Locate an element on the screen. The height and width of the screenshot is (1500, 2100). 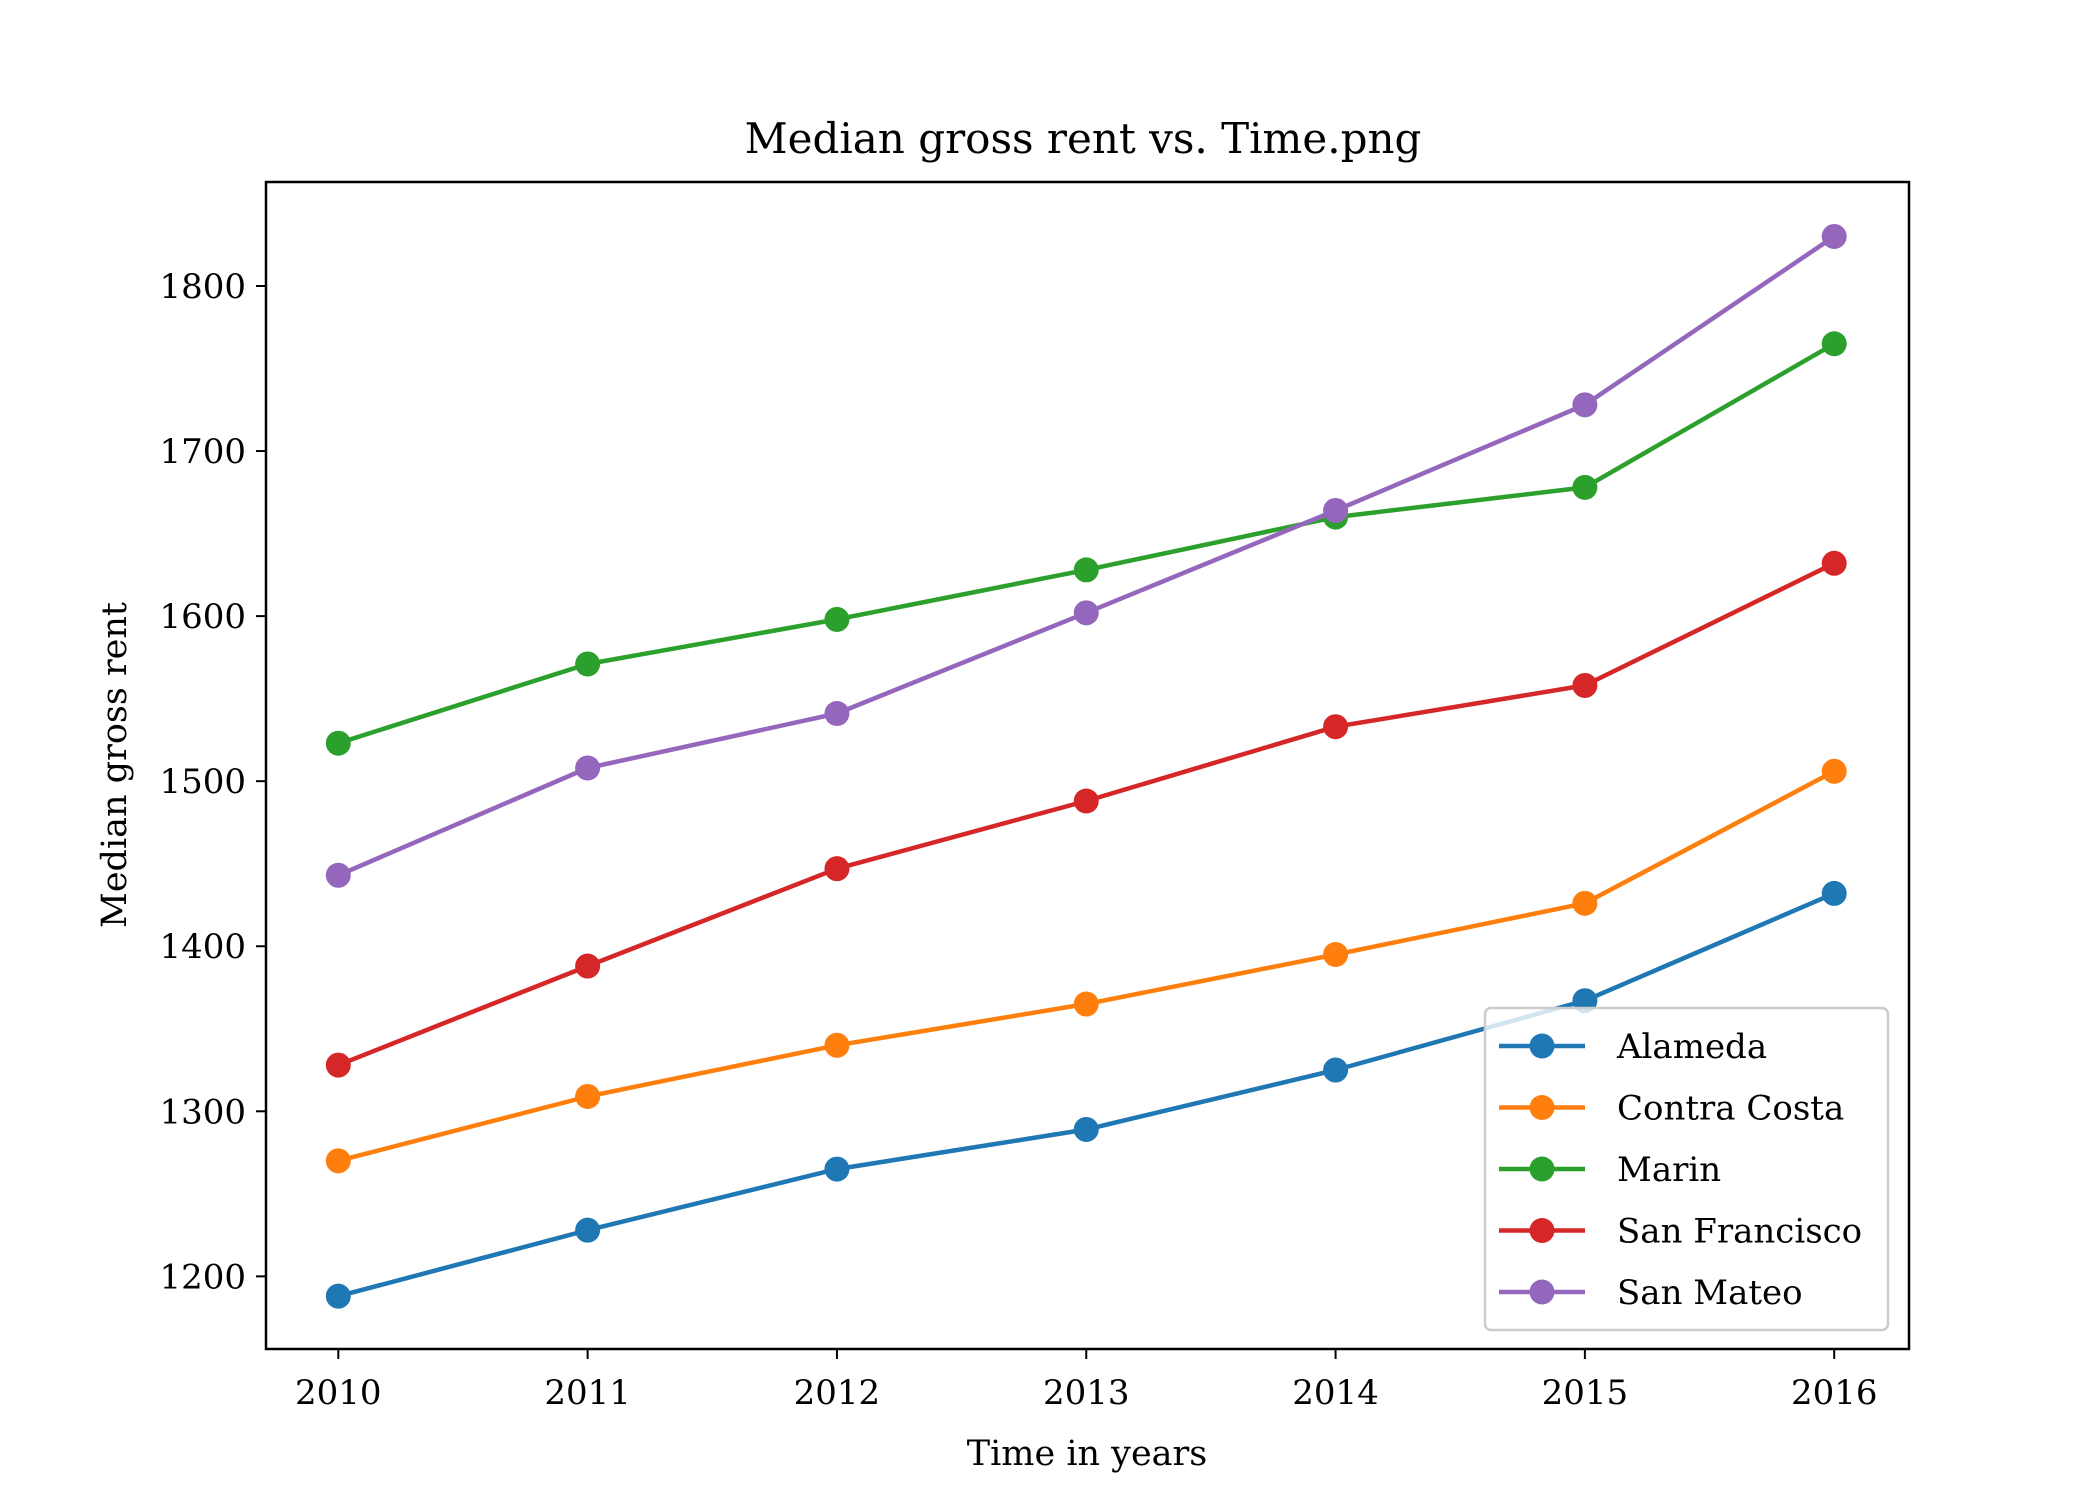
legend-item: Contra Costa is located at coordinates (1671, 1109).